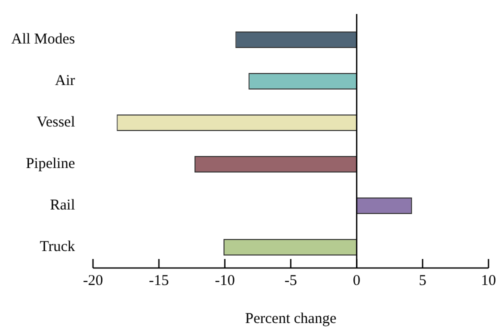 This screenshot has height=334, width=500. Describe the element at coordinates (422, 280) in the screenshot. I see `x-tick-label: 5` at that location.